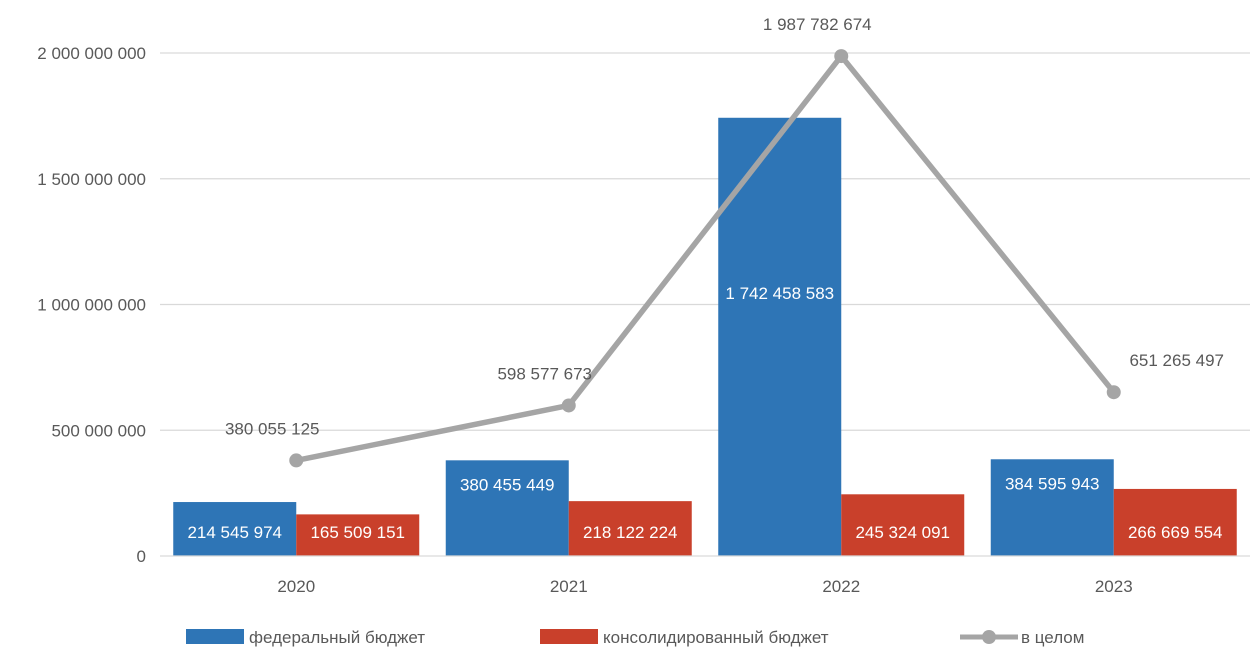  Describe the element at coordinates (337, 637) in the screenshot. I see `legend-label: федеральный бюджет` at that location.